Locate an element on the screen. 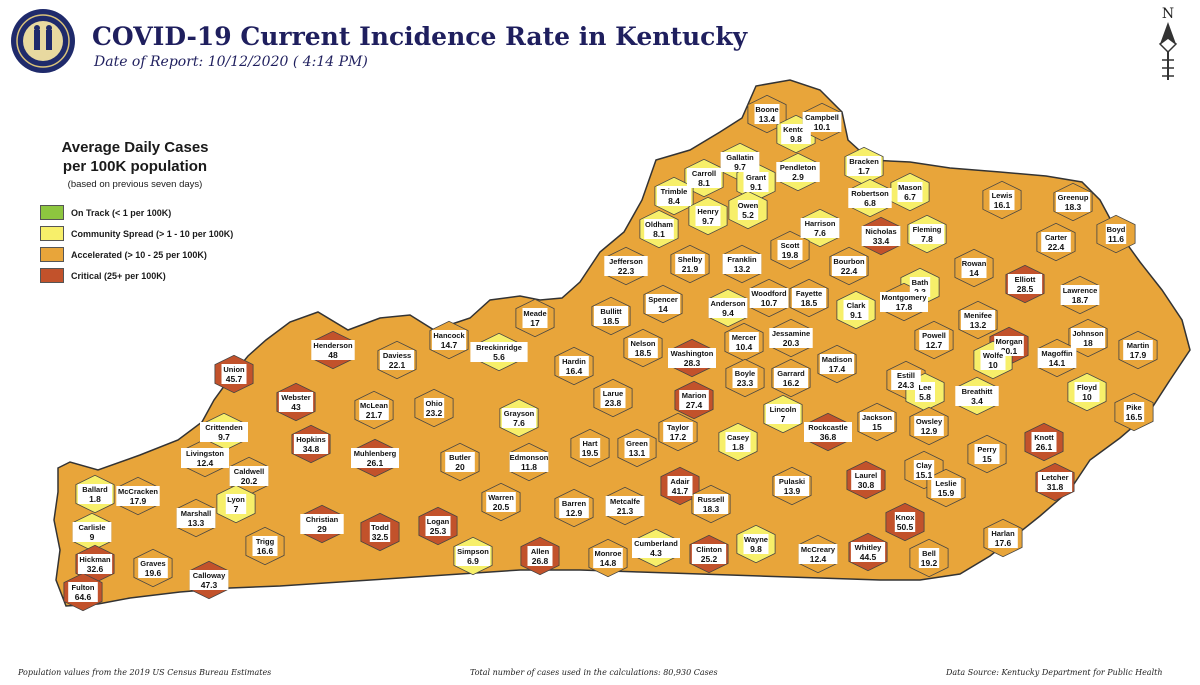 This screenshot has width=1200, height=685. county-value: 8.4 is located at coordinates (674, 201).